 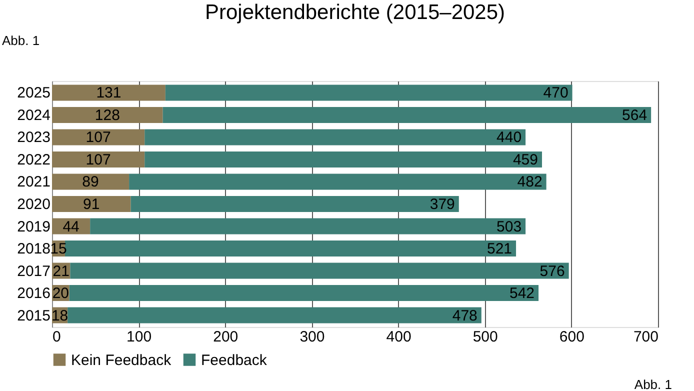 What do you see at coordinates (91, 204) in the screenshot?
I see `data-label: 91` at bounding box center [91, 204].